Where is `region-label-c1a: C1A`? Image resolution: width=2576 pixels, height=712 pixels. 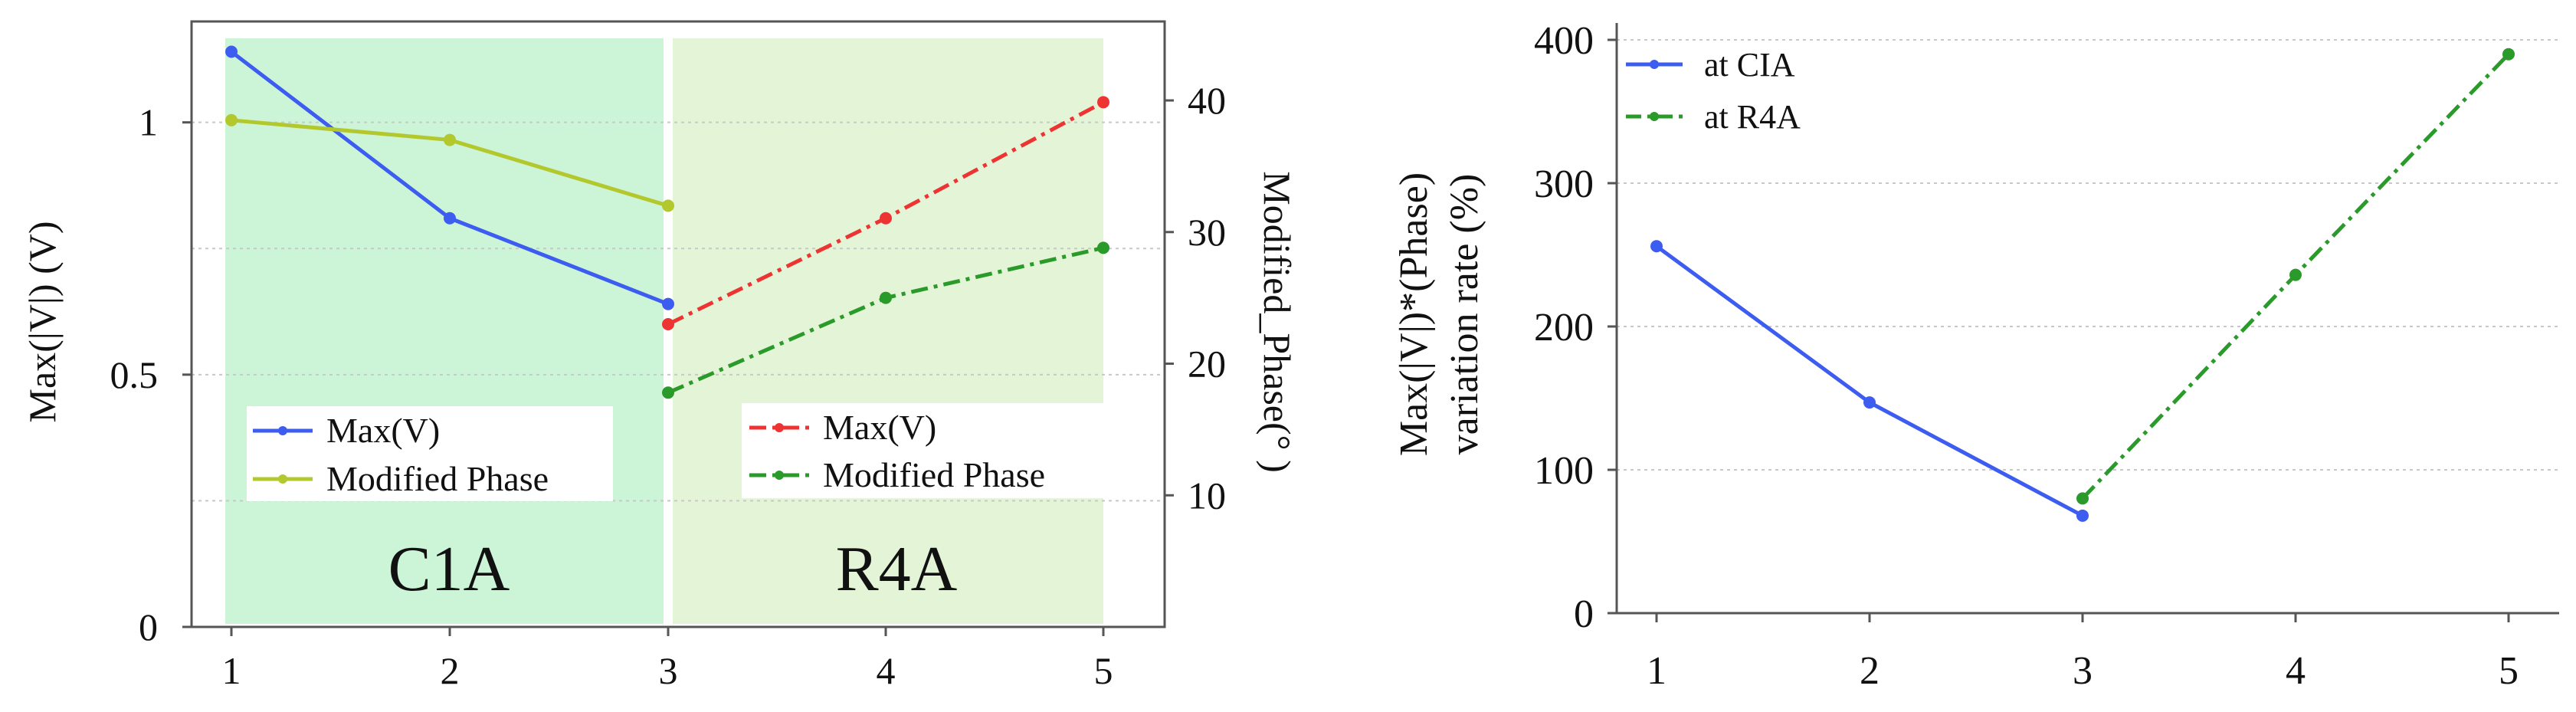 region-label-c1a: C1A is located at coordinates (449, 569).